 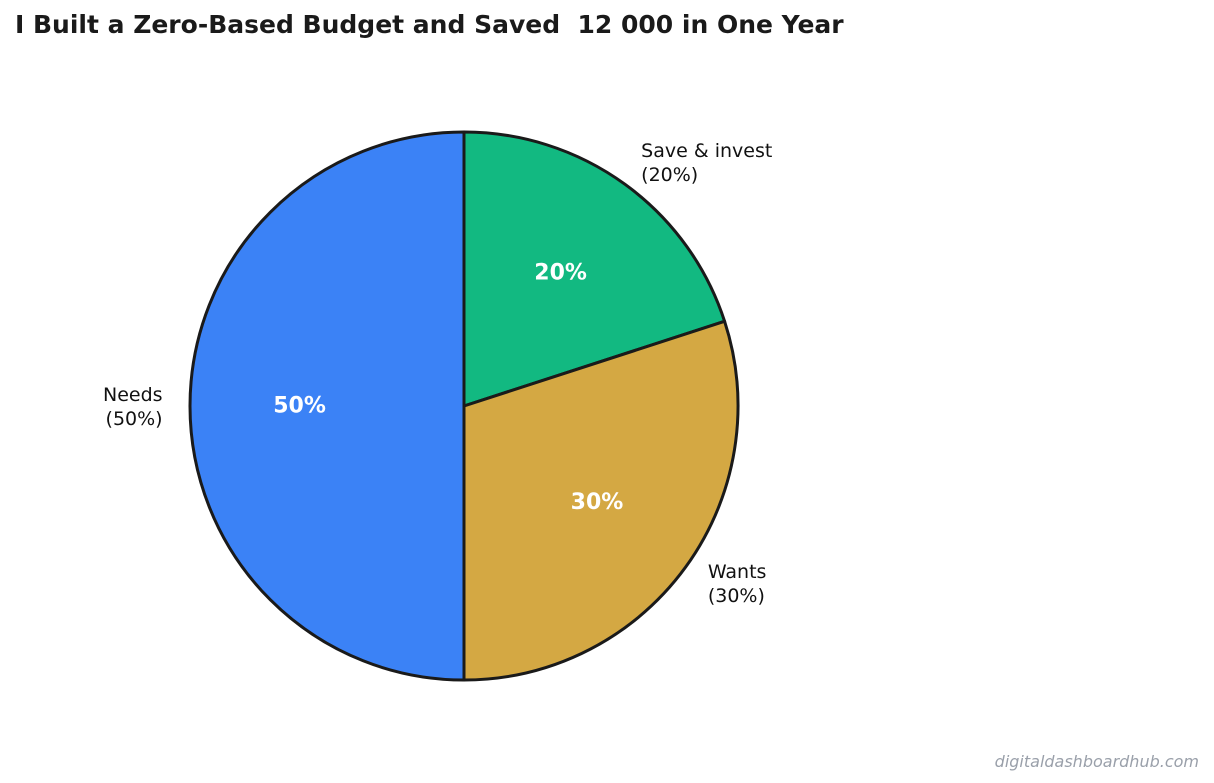 I want to click on slice-percent-label: 30%, so click(x=597, y=502).